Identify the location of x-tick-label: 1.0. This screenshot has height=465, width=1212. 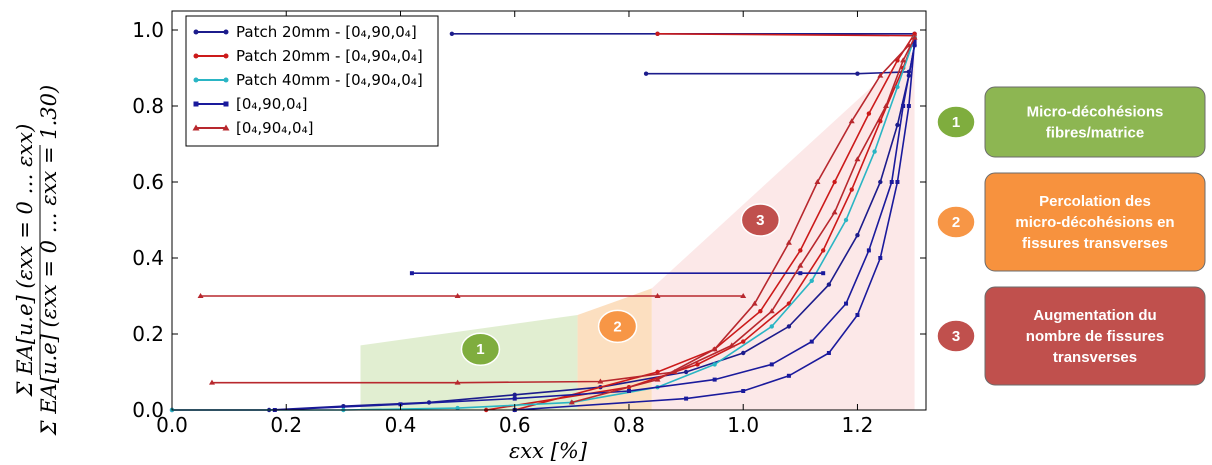
(743, 425).